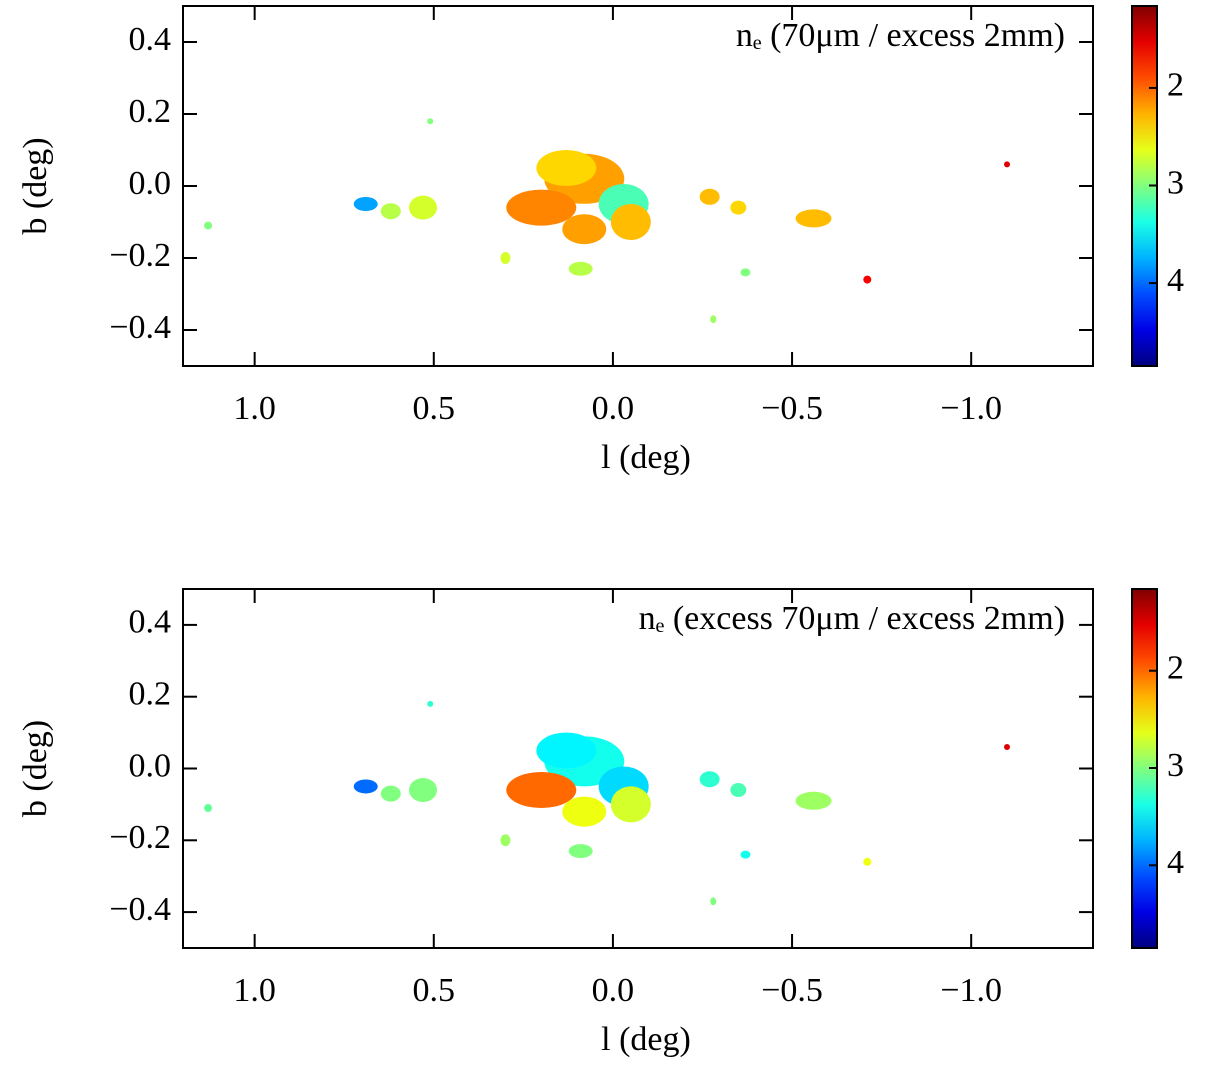  What do you see at coordinates (1144, 186) in the screenshot?
I see `colorbar` at bounding box center [1144, 186].